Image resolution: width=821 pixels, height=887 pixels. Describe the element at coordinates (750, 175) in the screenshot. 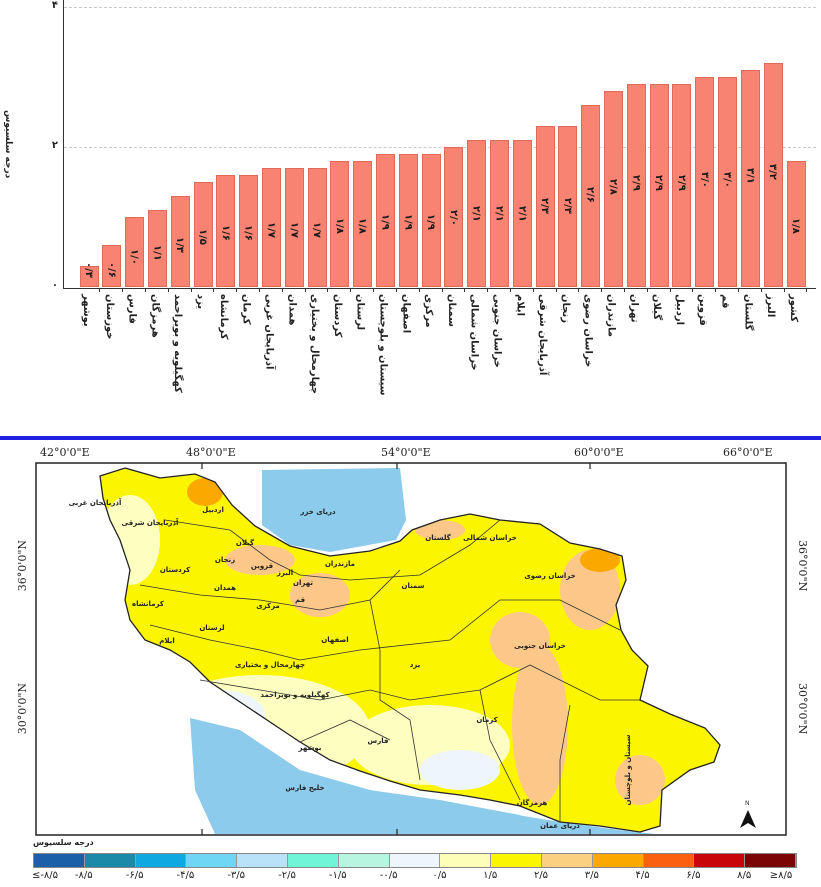

I see `bar-value-label: ۳/۱` at that location.